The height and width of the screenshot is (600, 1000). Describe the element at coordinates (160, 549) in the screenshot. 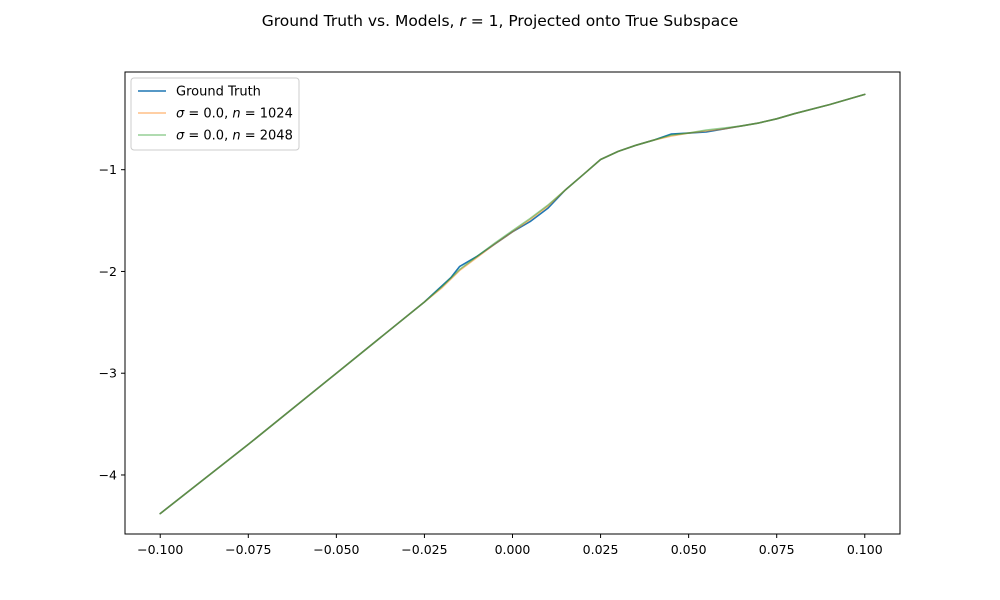

I see `x-tick-label: −0.100` at that location.